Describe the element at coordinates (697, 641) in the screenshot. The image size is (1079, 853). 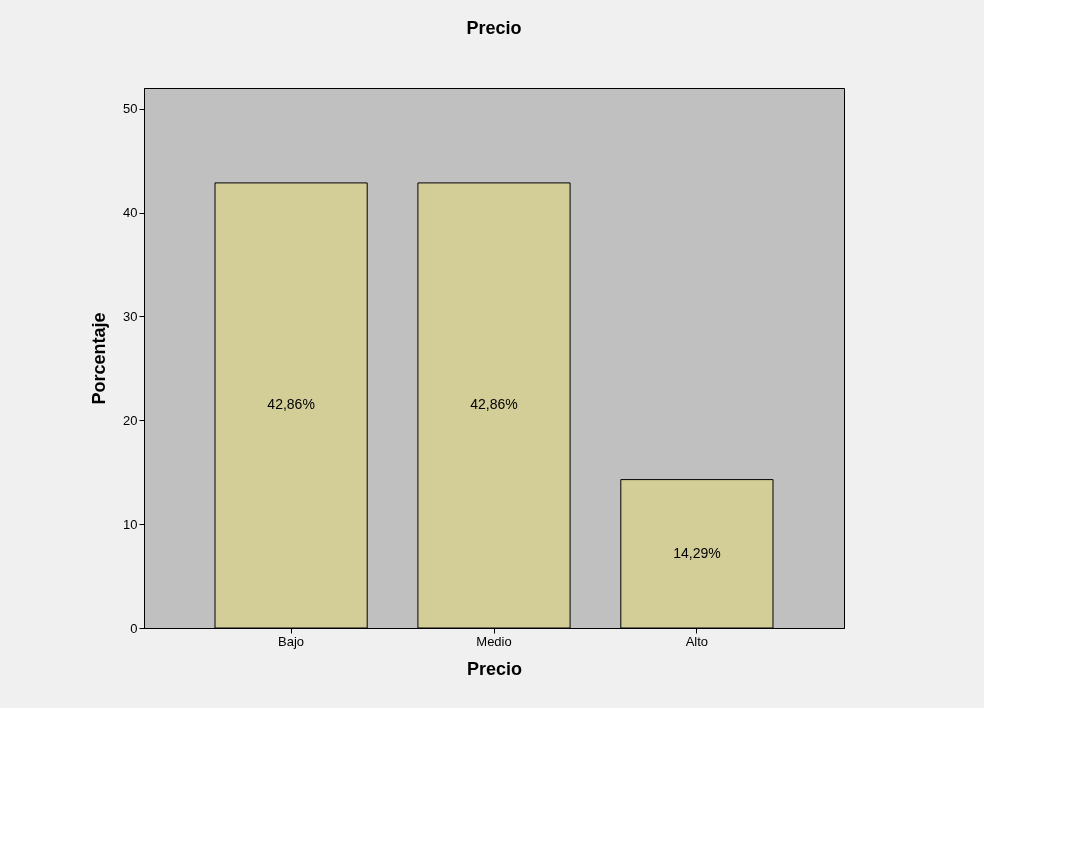
I see `x-tick-label: Alto` at that location.